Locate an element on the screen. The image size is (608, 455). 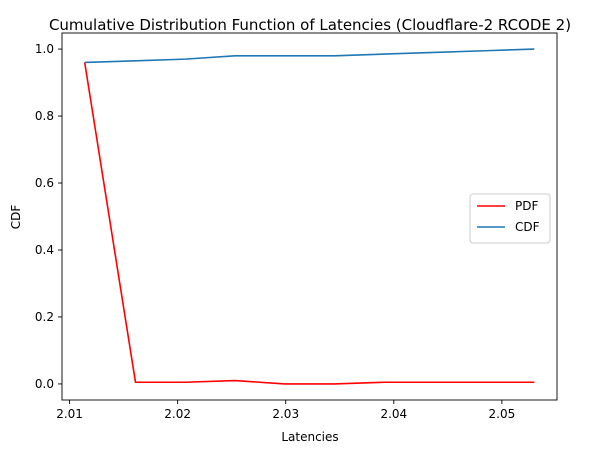
y-tick-label: 0.4 is located at coordinates (44, 250).